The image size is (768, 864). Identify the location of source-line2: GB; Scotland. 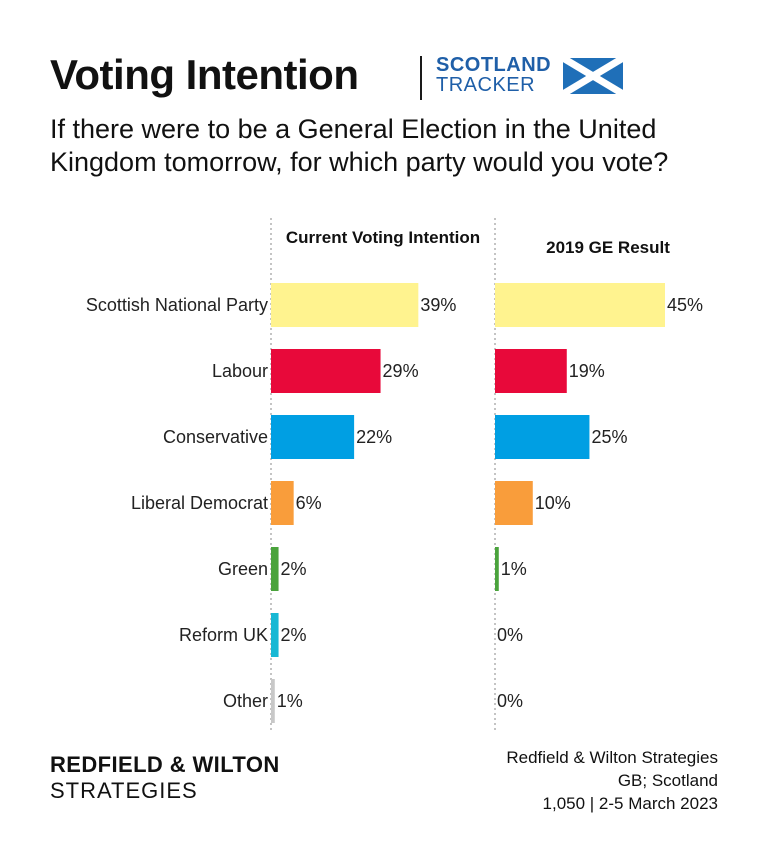
(667, 780).